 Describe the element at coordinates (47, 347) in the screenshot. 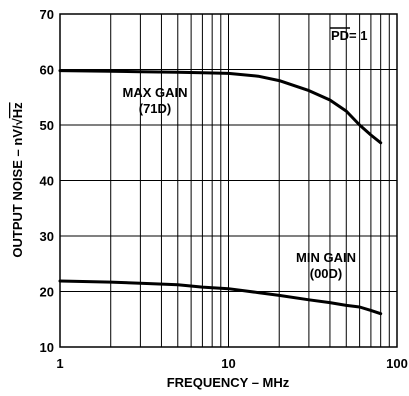

I see `y-tick-label: 10` at that location.